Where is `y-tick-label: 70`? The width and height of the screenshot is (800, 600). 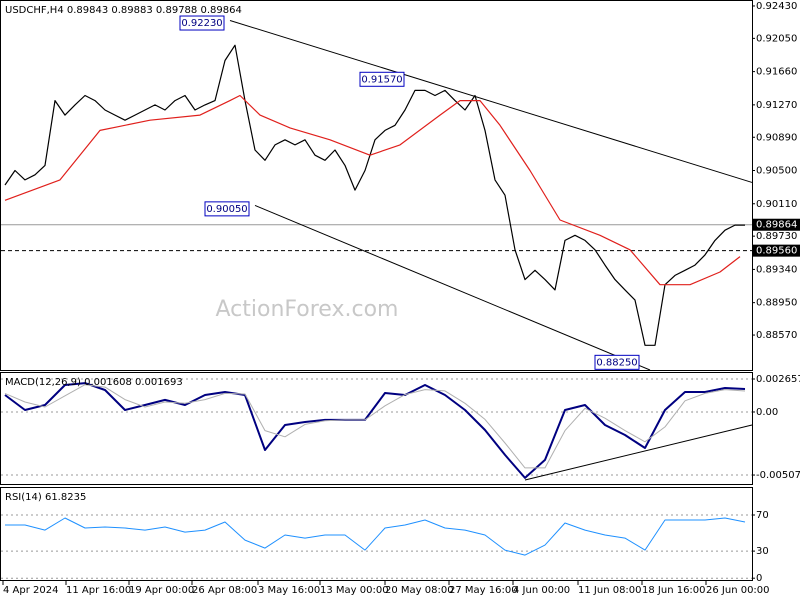
y-tick-label: 70 is located at coordinates (762, 515).